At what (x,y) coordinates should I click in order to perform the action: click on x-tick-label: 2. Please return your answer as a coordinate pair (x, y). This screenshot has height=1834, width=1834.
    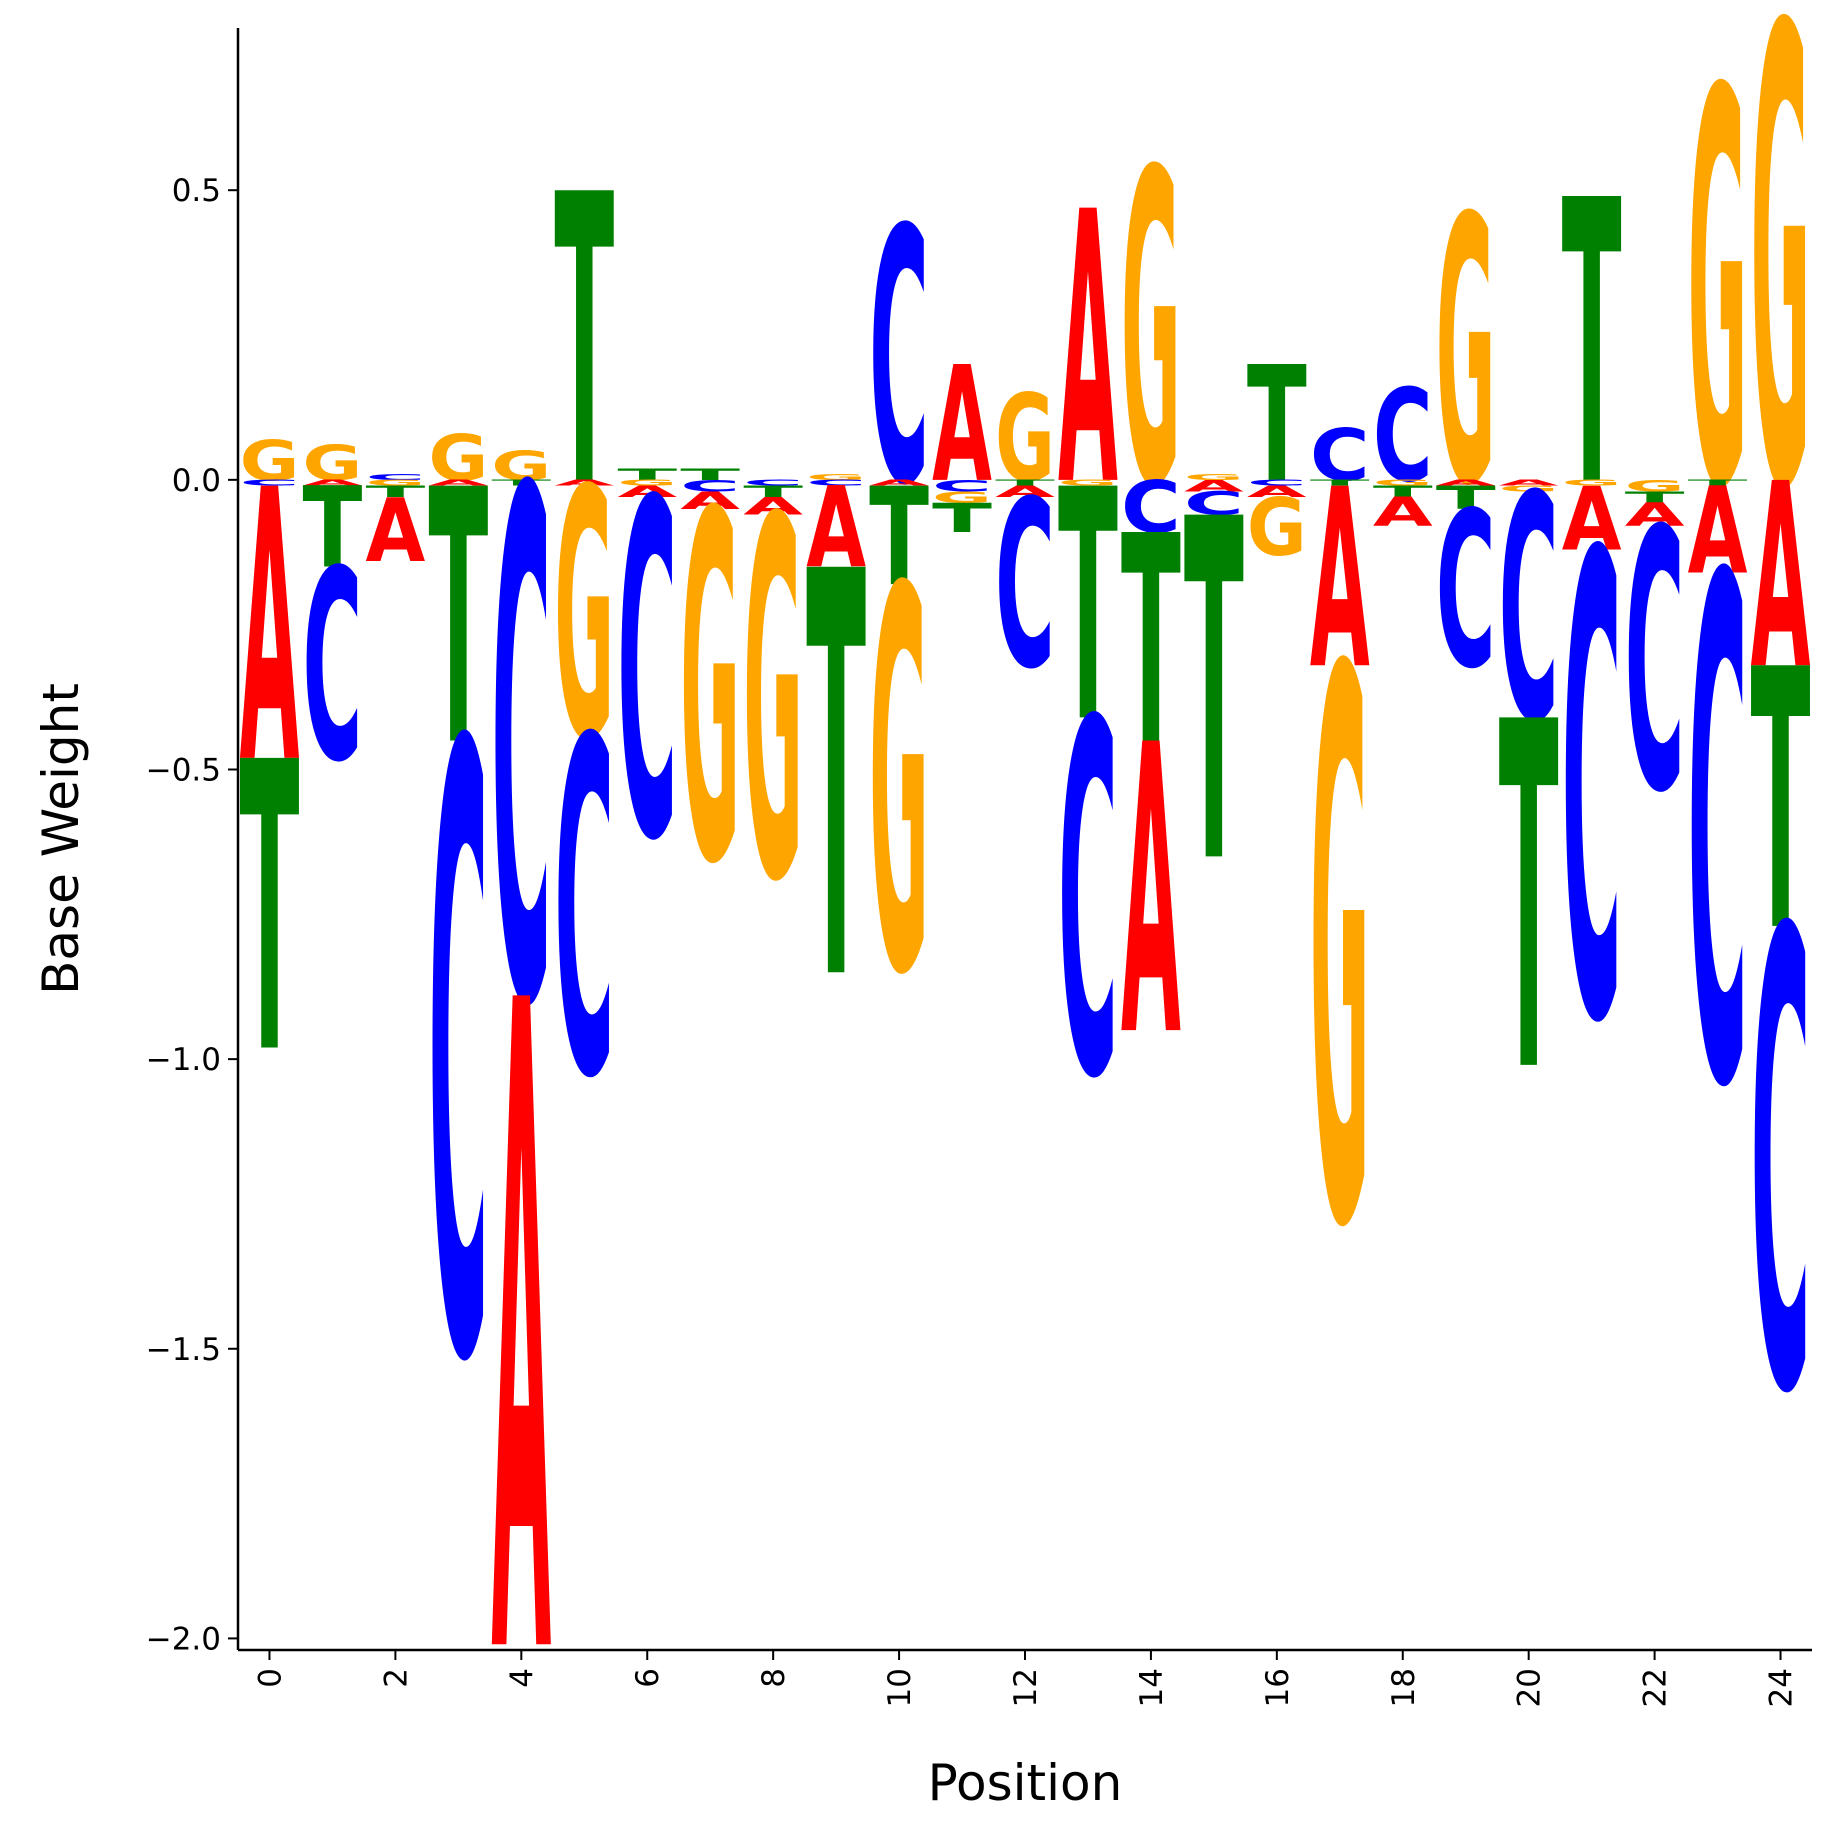
    Looking at the image, I should click on (396, 1678).